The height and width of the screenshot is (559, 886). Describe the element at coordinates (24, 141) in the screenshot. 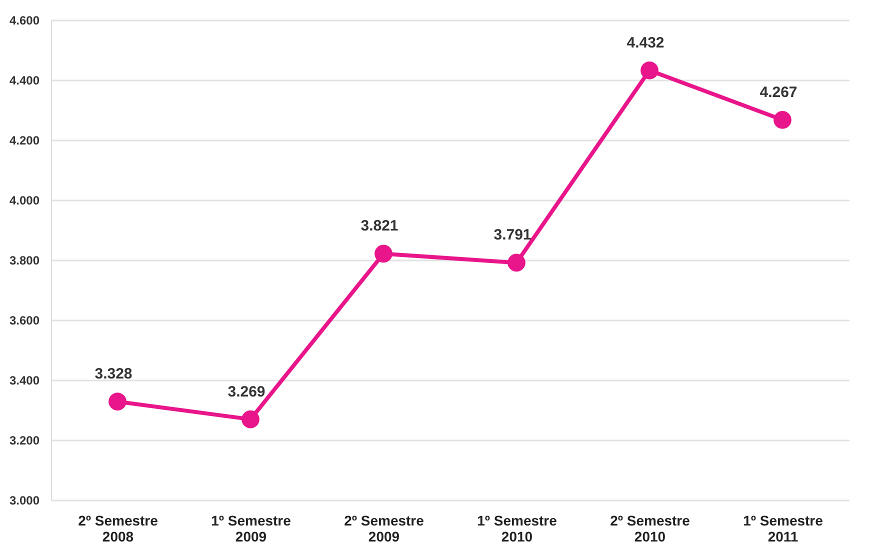

I see `y-tick-label: 4.200` at that location.